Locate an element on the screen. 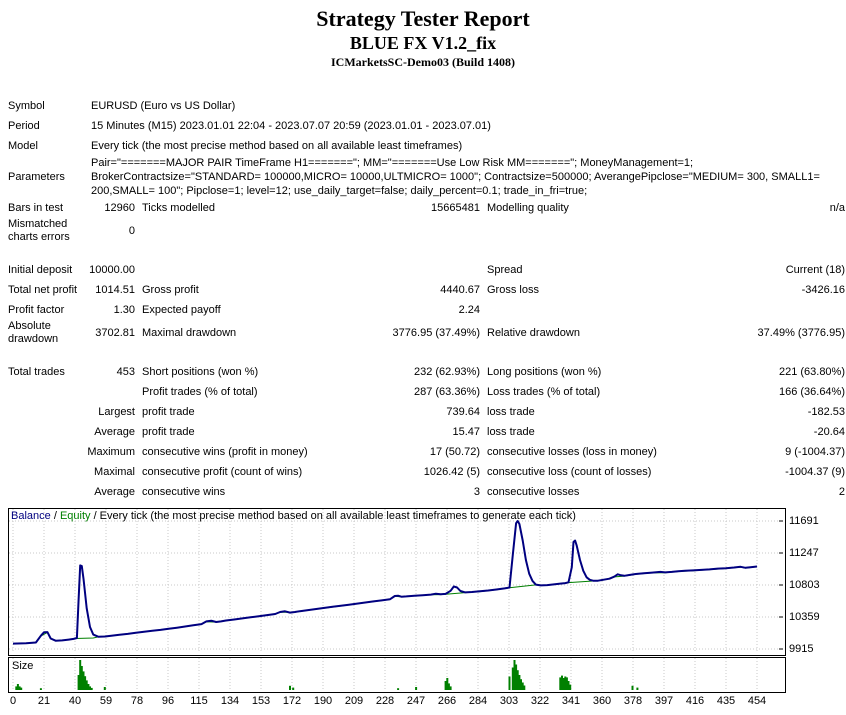 Image resolution: width=846 pixels, height=715 pixels. x-axis-label: 360 is located at coordinates (602, 701).